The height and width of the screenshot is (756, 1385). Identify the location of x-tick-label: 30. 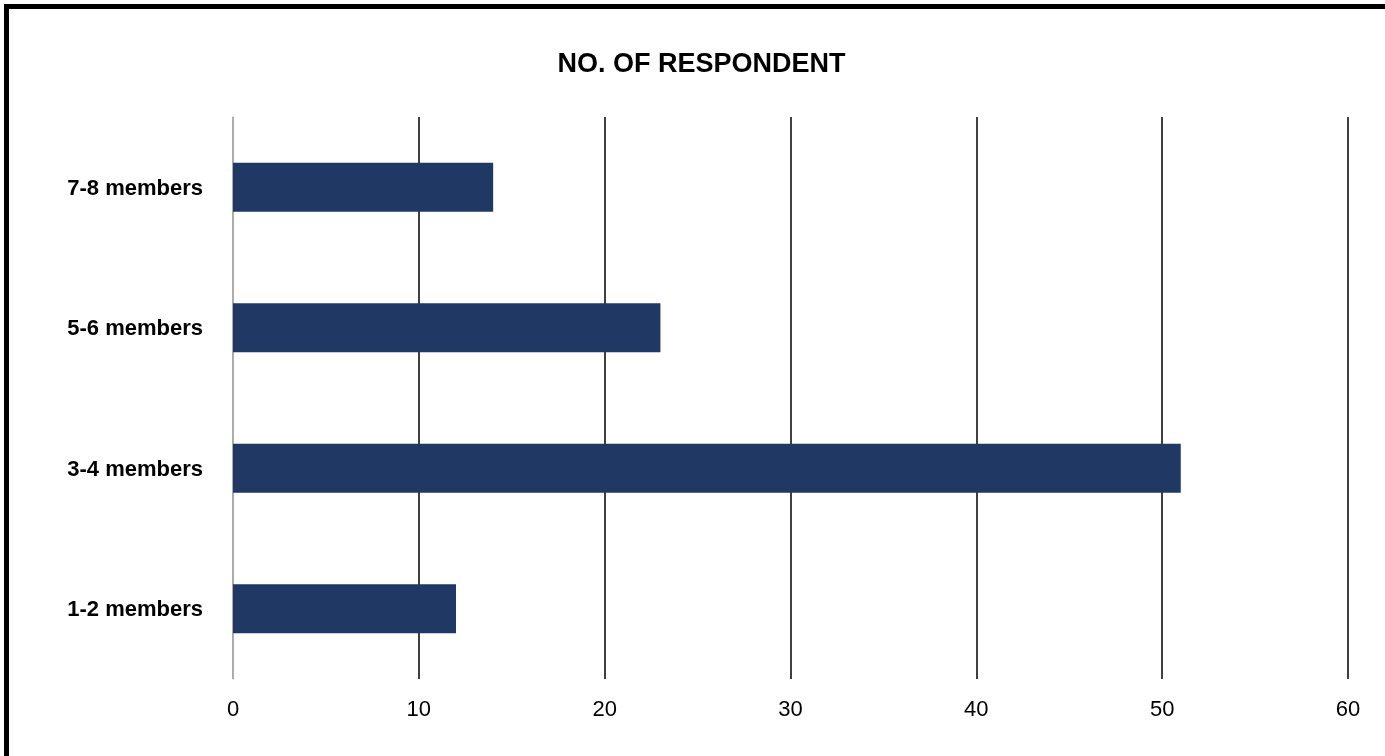
(790, 708).